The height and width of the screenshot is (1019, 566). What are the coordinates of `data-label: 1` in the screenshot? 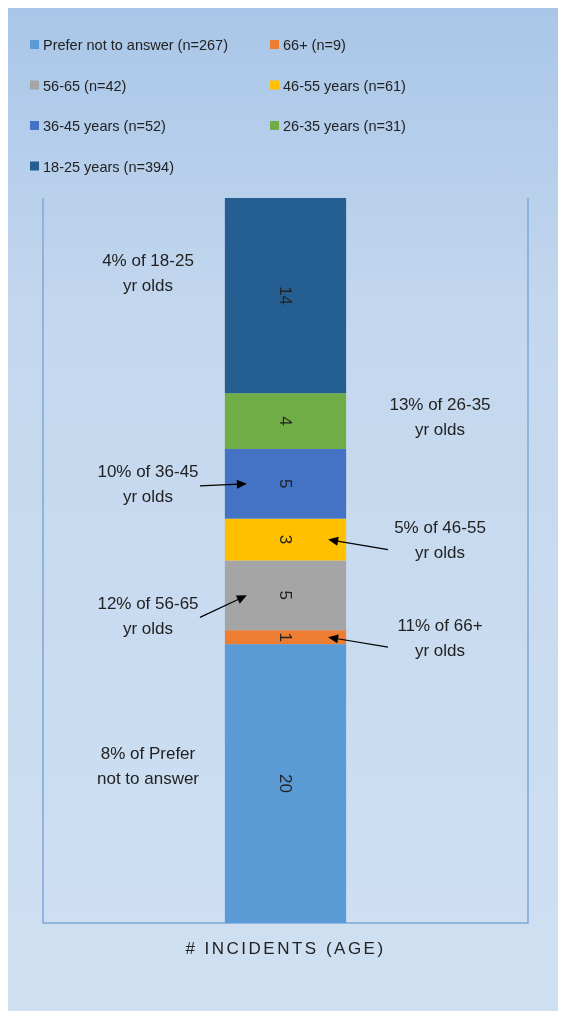 It's located at (285, 637).